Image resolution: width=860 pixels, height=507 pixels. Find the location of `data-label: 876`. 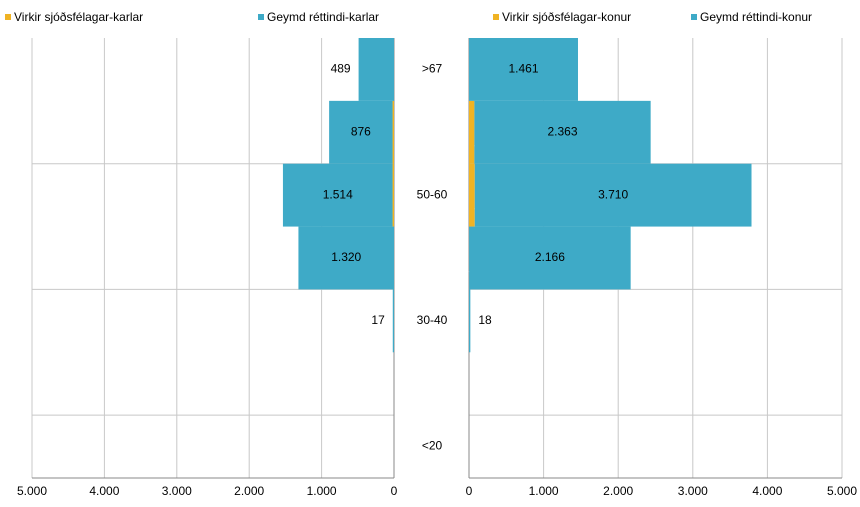

data-label: 876 is located at coordinates (361, 131).